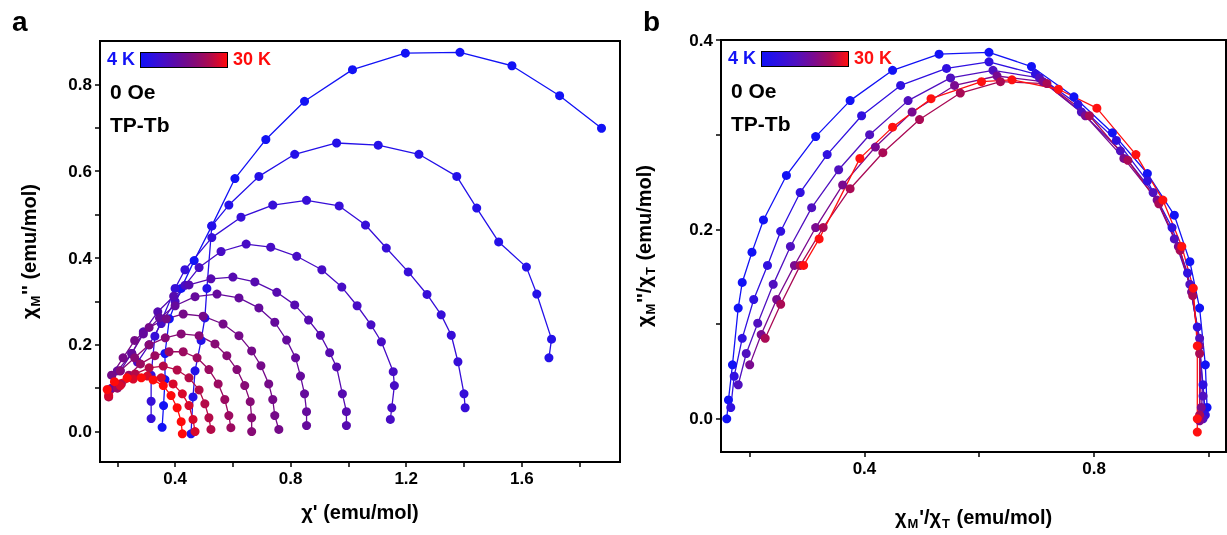 The width and height of the screenshot is (1227, 535). What do you see at coordinates (701, 40) in the screenshot?
I see `y-tick-label: 0.4` at bounding box center [701, 40].